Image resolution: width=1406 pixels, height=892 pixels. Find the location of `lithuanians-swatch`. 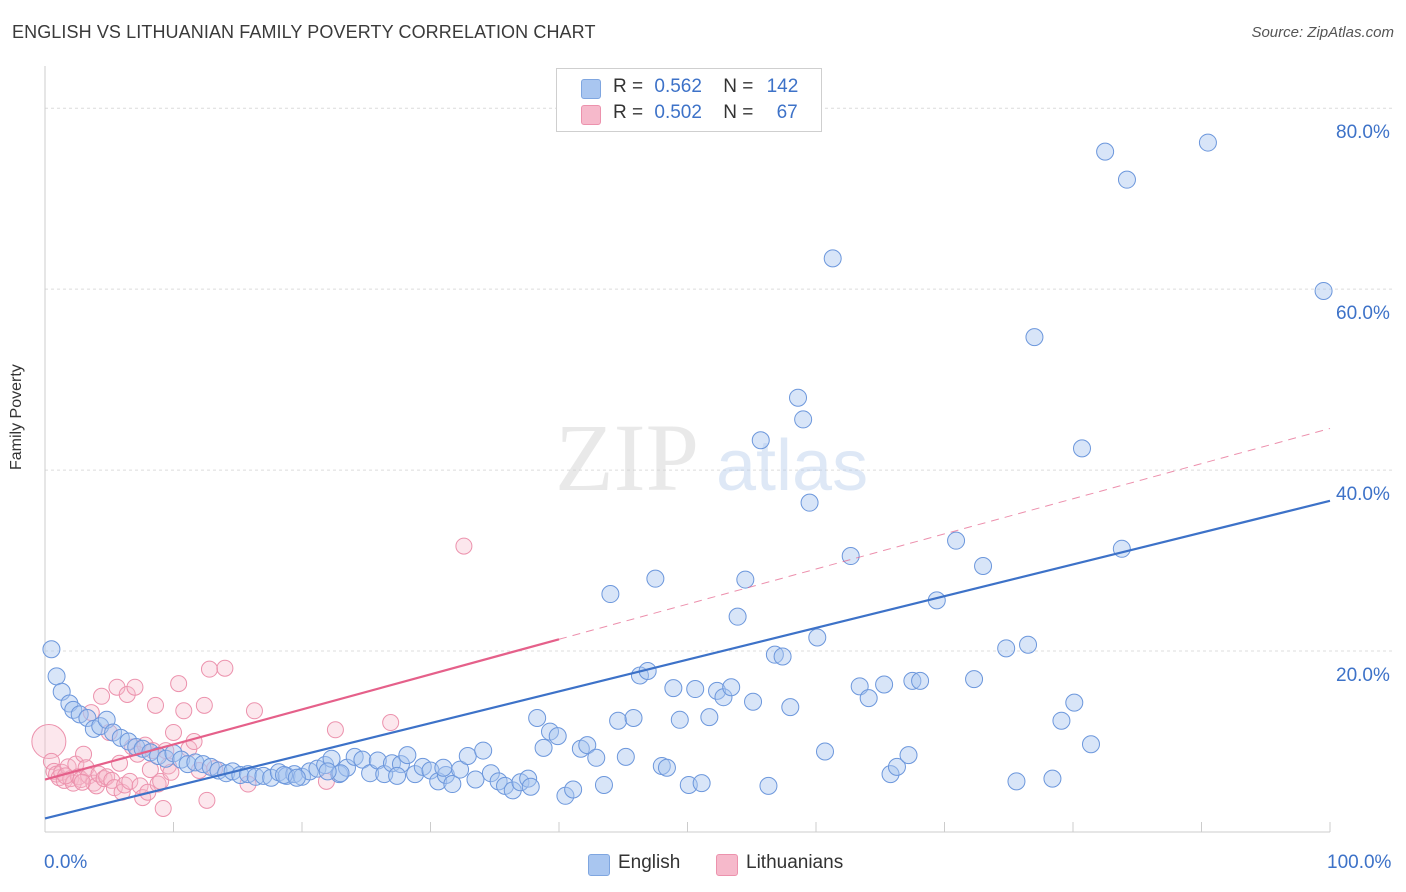

lithuanians-swatch is located at coordinates (591, 115).